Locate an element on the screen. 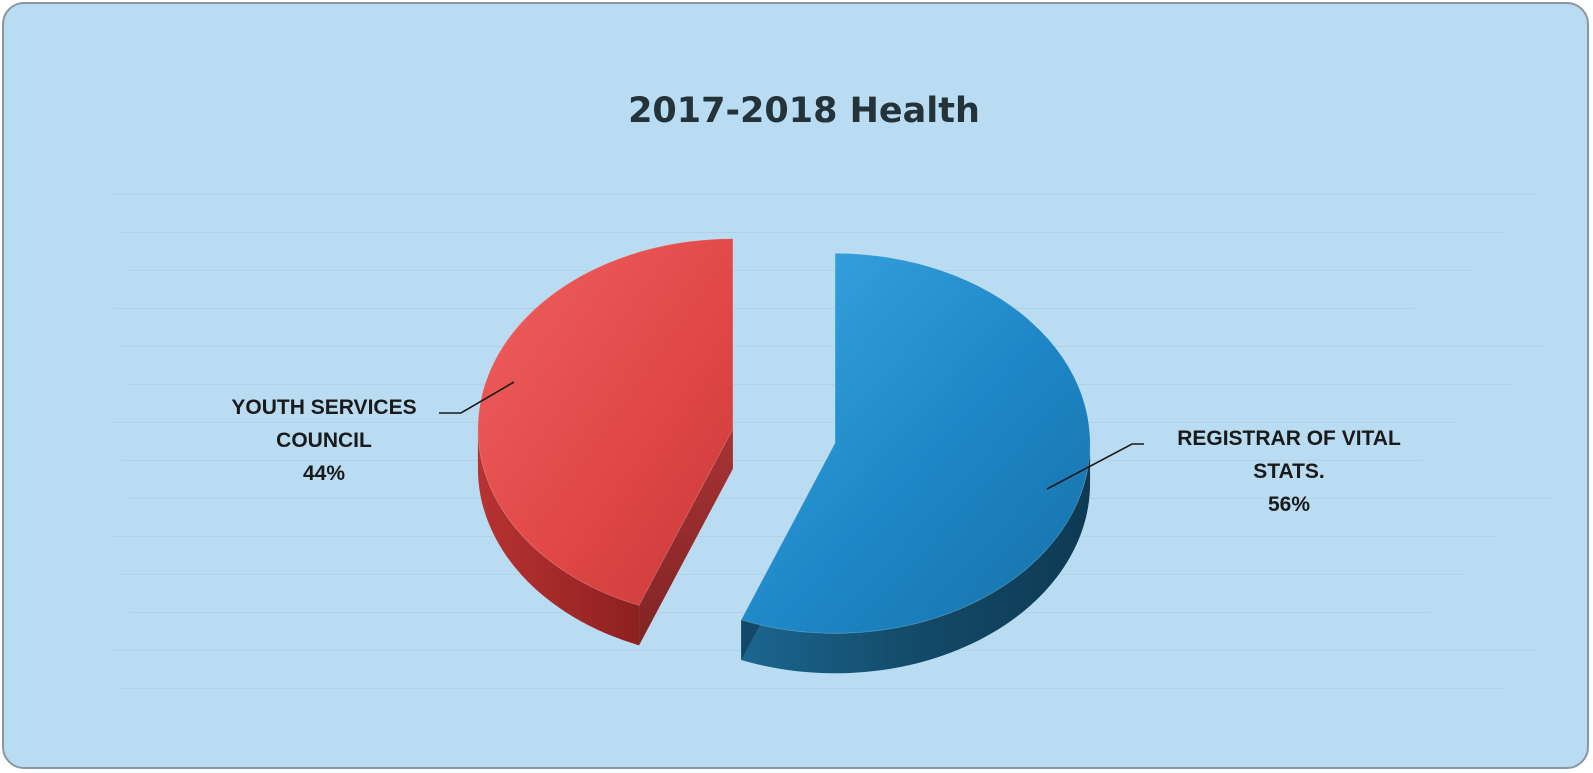 The image size is (1593, 773). youth-services-slice-side is located at coordinates (558, 537).